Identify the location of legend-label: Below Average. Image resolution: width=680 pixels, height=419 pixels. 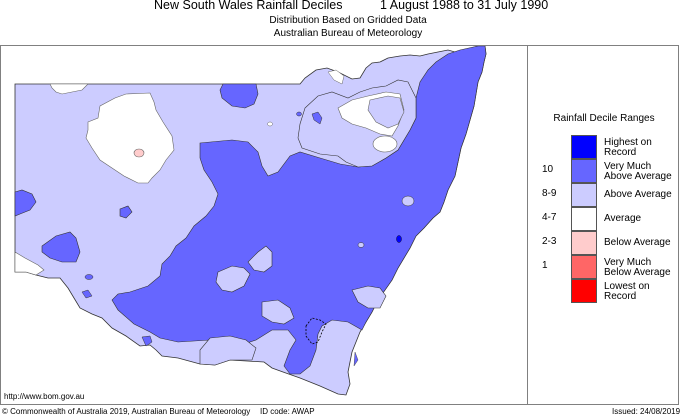
(637, 242).